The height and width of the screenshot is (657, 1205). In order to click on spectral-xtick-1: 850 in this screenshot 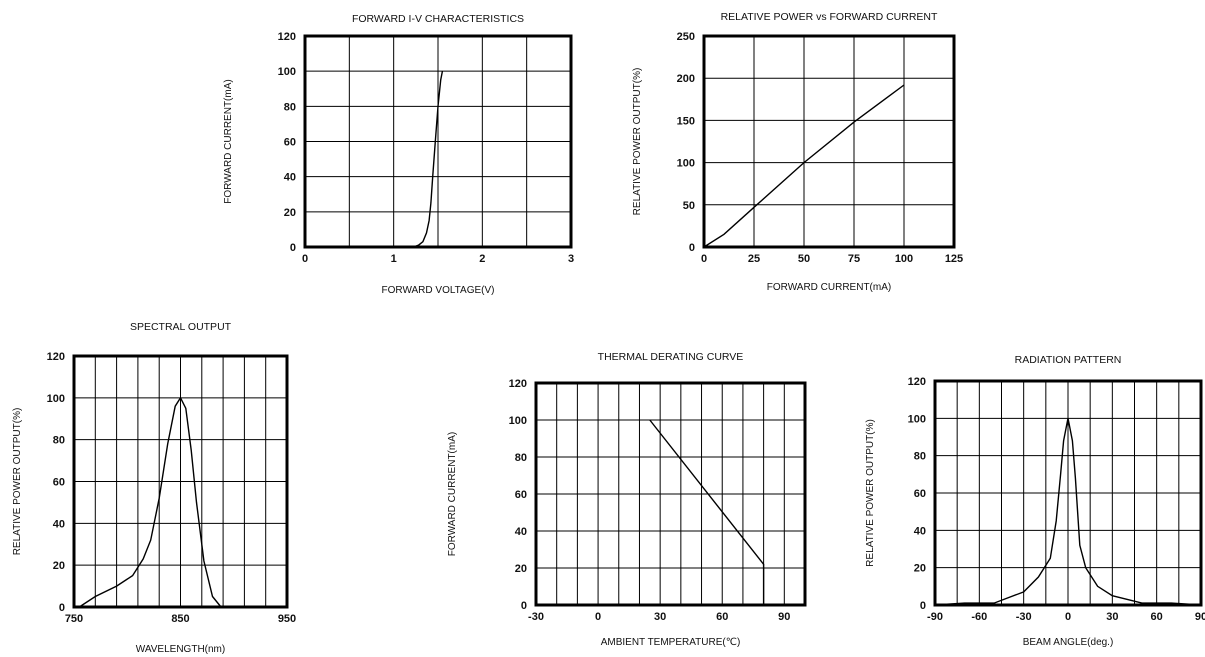, I will do `click(180, 619)`.